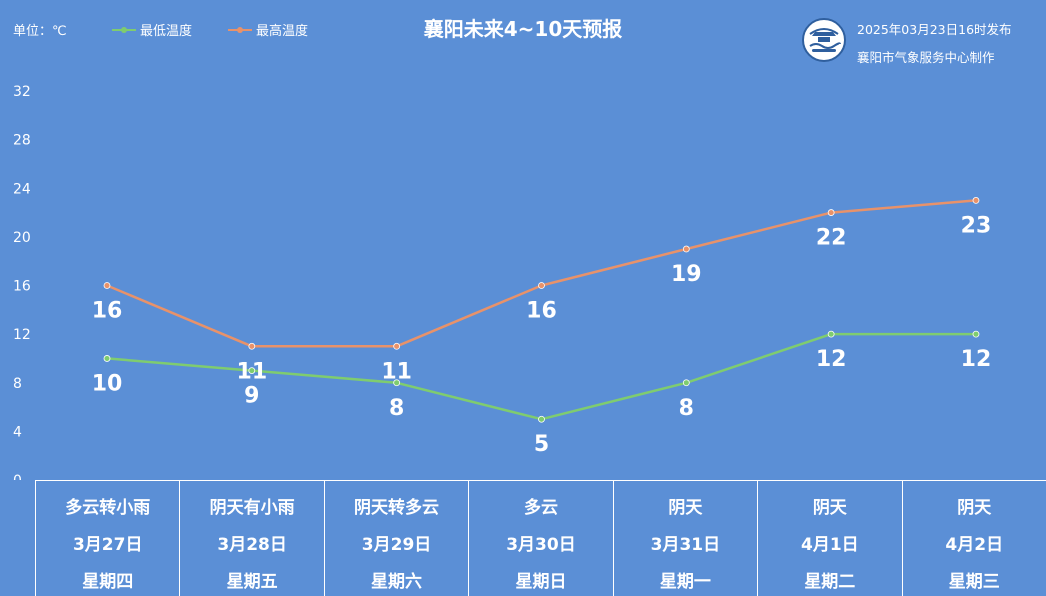 The width and height of the screenshot is (1046, 596). What do you see at coordinates (22, 287) in the screenshot?
I see `y-tick-label: 16` at bounding box center [22, 287].